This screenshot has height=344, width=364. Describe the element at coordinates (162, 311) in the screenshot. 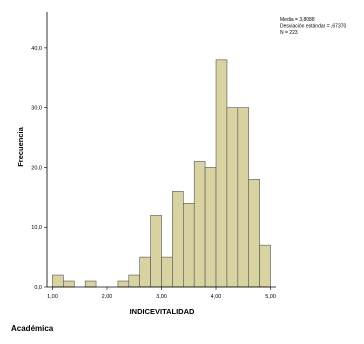

I see `x-axis-label: INDICEVITALIDAD` at that location.